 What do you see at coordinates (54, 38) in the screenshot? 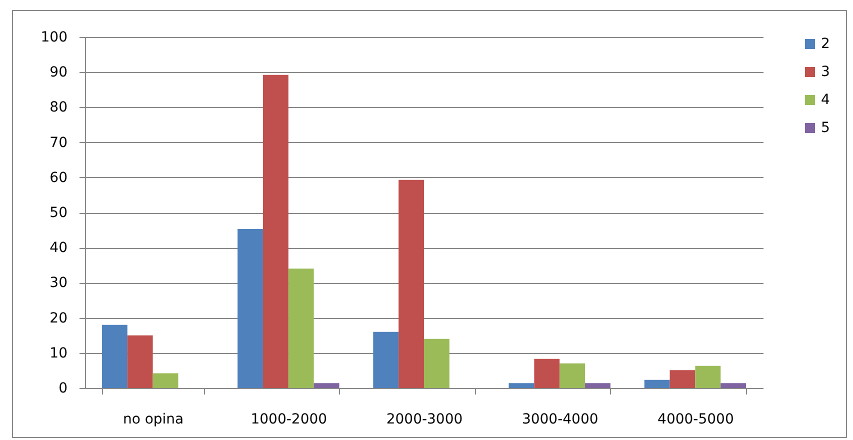
I see `y-tick-label: 100` at bounding box center [54, 38].